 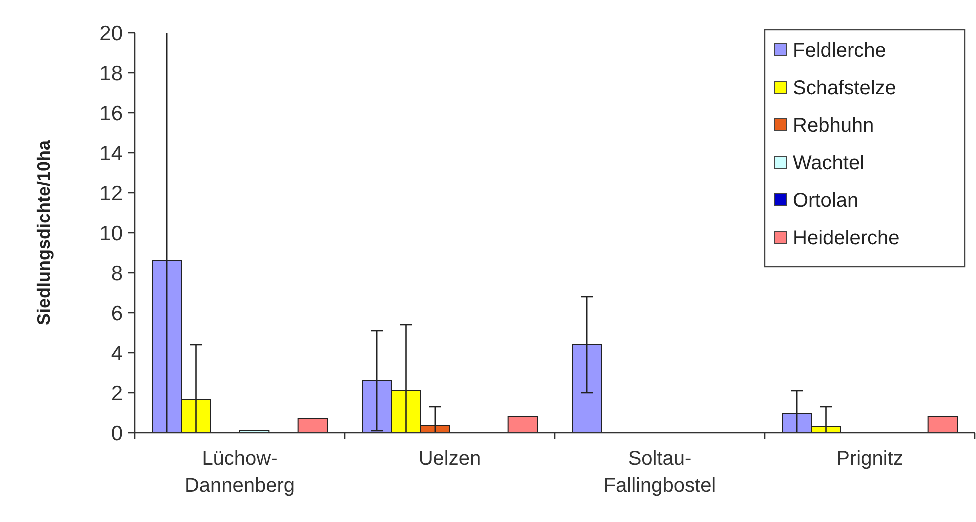 What do you see at coordinates (111, 74) in the screenshot?
I see `y-tick-label: 18` at bounding box center [111, 74].